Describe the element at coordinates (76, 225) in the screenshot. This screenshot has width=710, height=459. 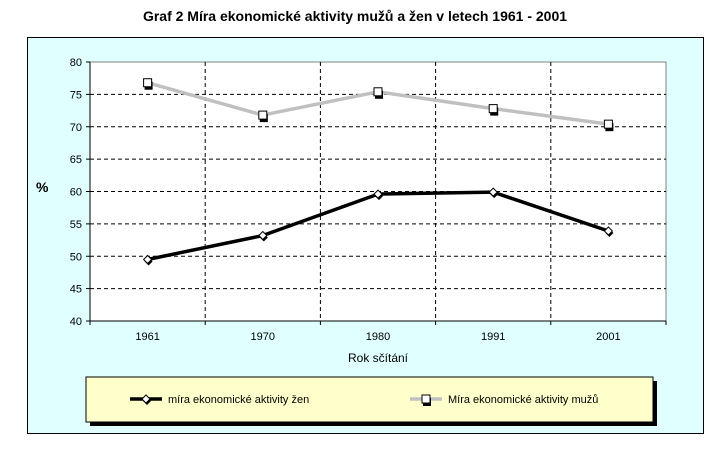
I see `y-tick-label: 55` at that location.